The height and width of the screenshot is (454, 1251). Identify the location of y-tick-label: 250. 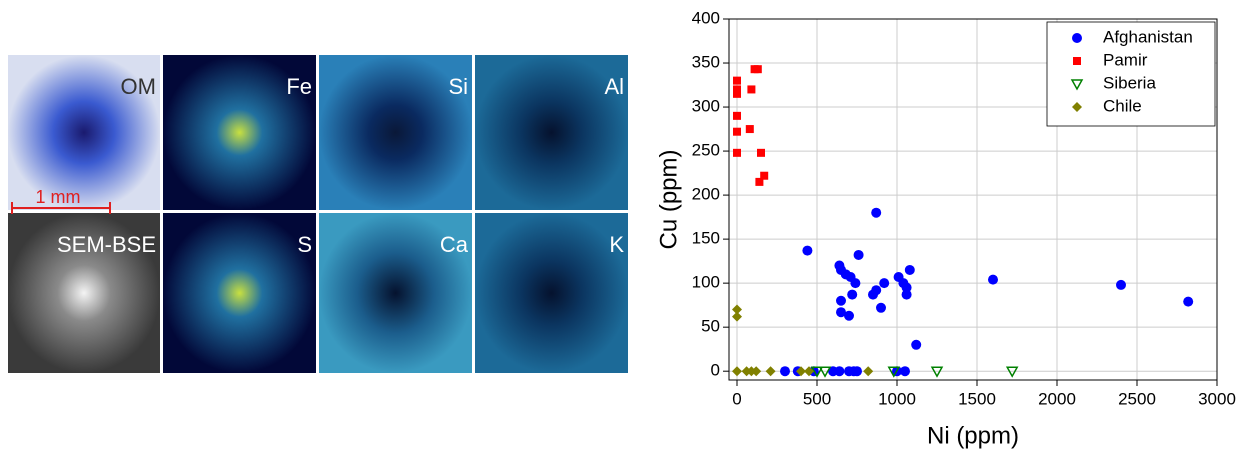
(706, 150).